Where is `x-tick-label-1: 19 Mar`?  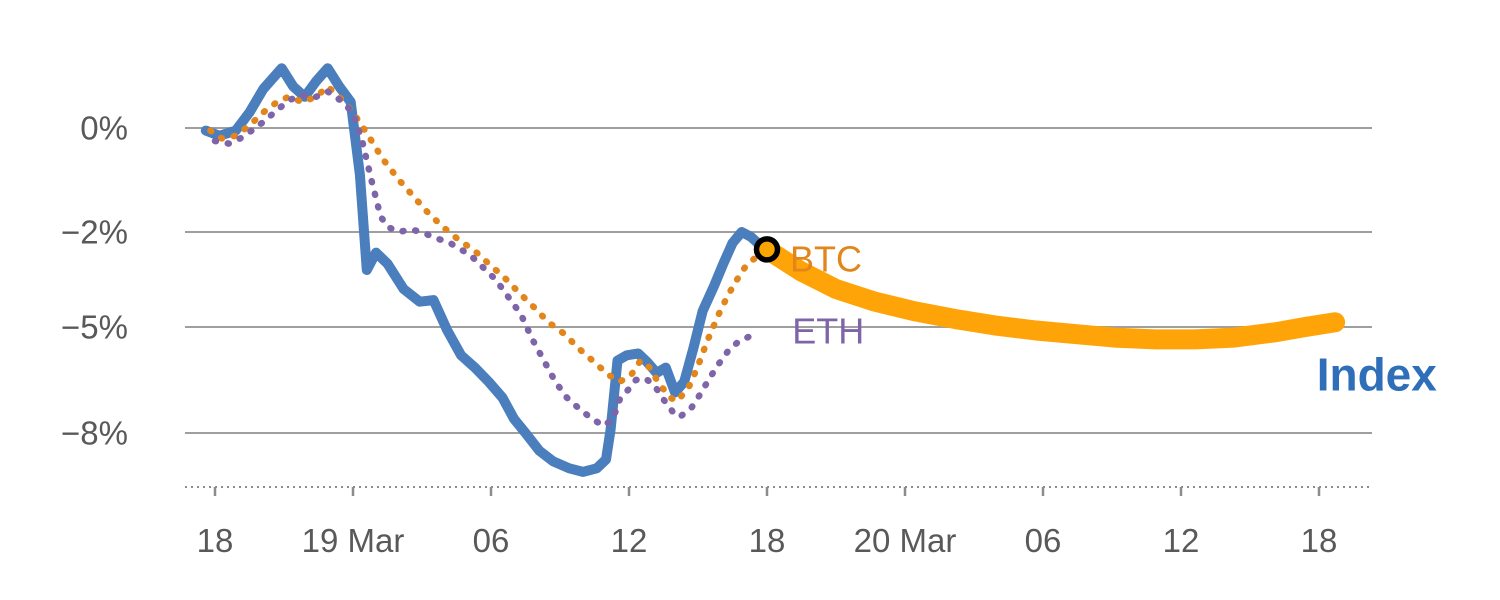
x-tick-label-1: 19 Mar is located at coordinates (353, 540).